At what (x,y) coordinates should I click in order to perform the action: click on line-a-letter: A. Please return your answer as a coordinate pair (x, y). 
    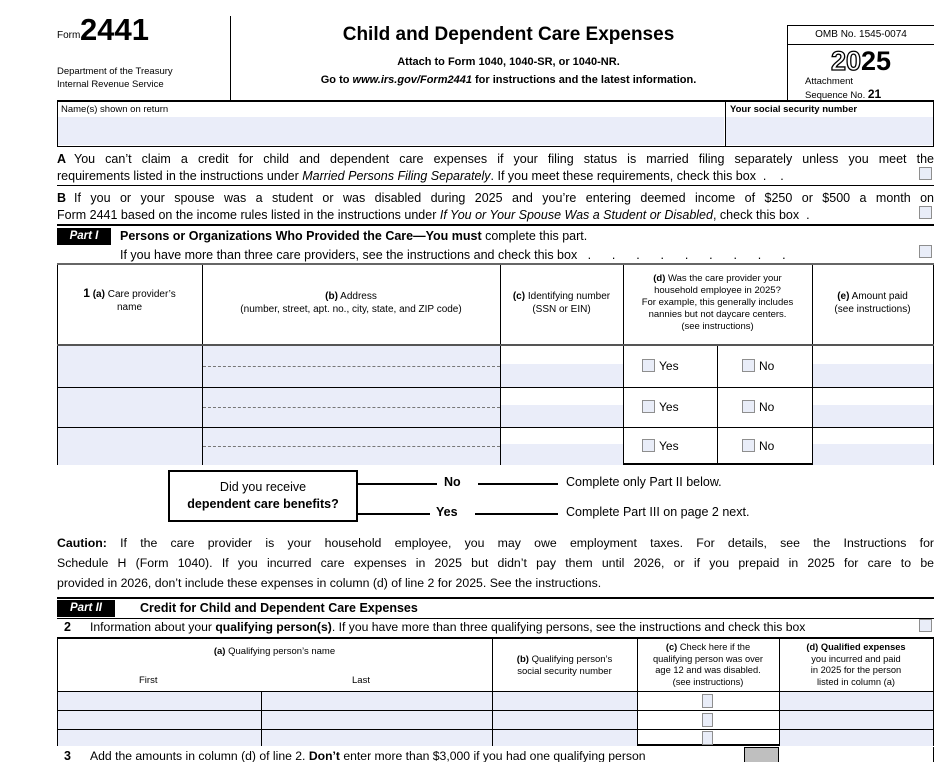
    Looking at the image, I should click on (62, 159).